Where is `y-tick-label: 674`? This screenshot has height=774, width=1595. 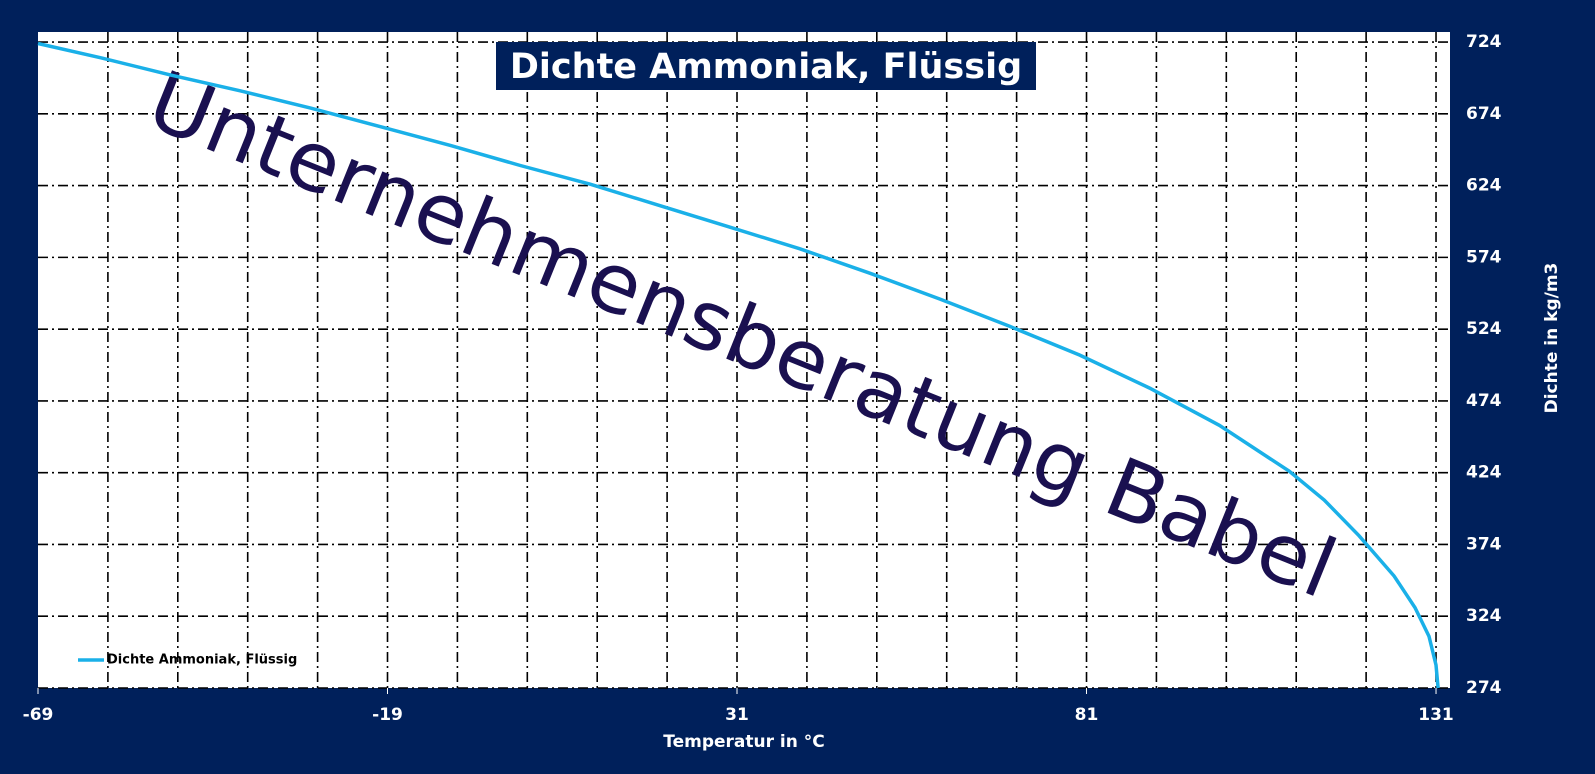 y-tick-label: 674 is located at coordinates (1484, 114).